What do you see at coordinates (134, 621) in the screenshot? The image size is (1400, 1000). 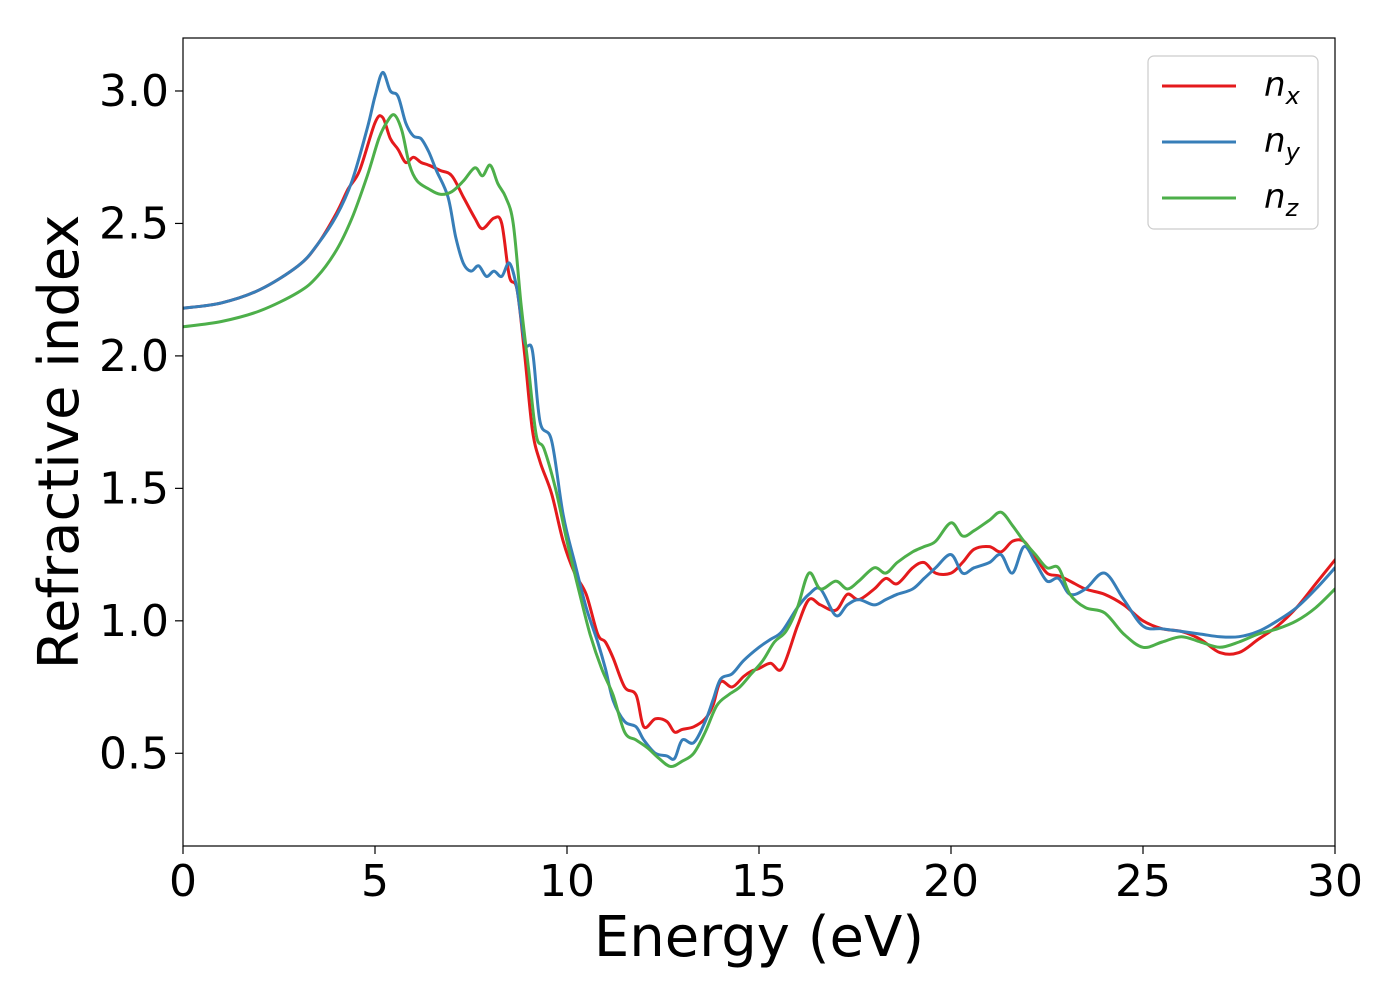 I see `y-tick-label: 1.0` at bounding box center [134, 621].